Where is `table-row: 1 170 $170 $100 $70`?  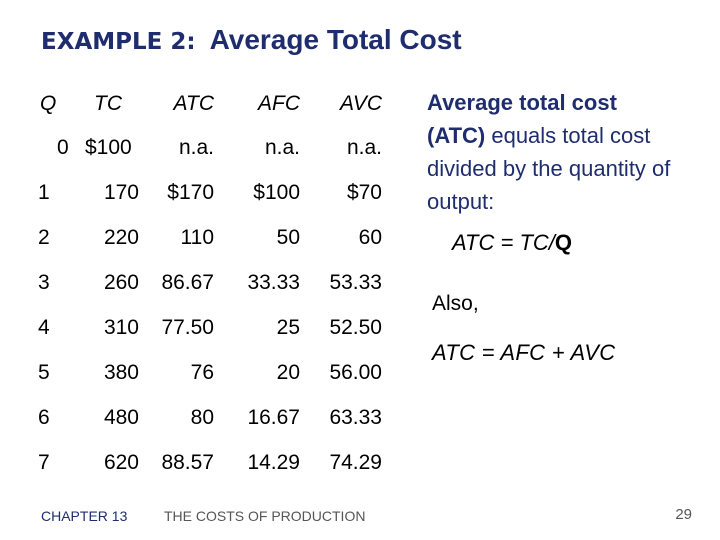 table-row: 1 170 $170 $100 $70 is located at coordinates (208, 193).